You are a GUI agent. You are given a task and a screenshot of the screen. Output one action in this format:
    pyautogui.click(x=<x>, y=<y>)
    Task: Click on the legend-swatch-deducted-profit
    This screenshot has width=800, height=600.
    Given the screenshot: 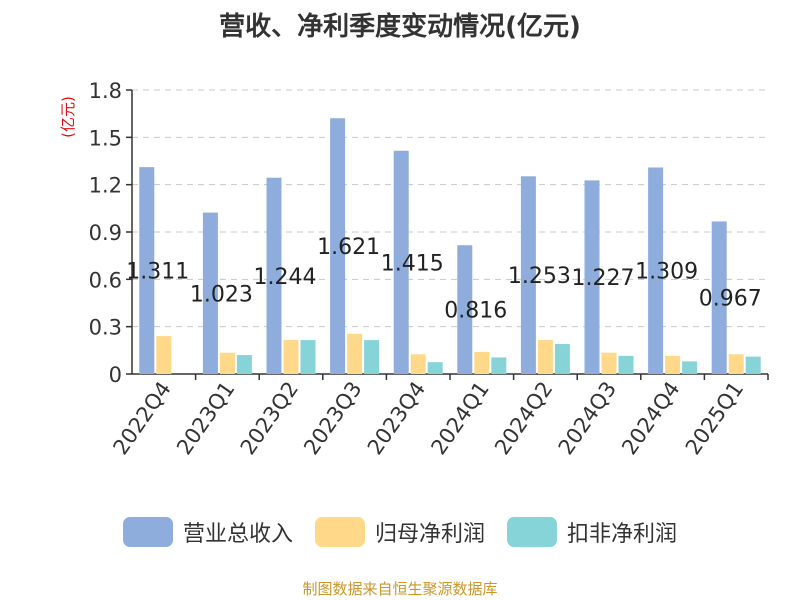 What is the action you would take?
    pyautogui.click(x=532, y=532)
    